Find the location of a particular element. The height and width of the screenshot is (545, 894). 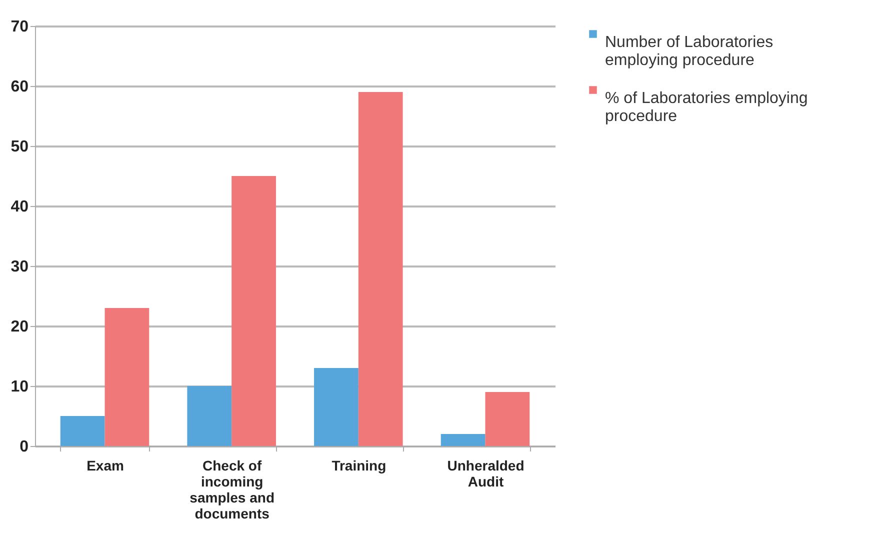

y-tick-label: 60 is located at coordinates (19, 87).